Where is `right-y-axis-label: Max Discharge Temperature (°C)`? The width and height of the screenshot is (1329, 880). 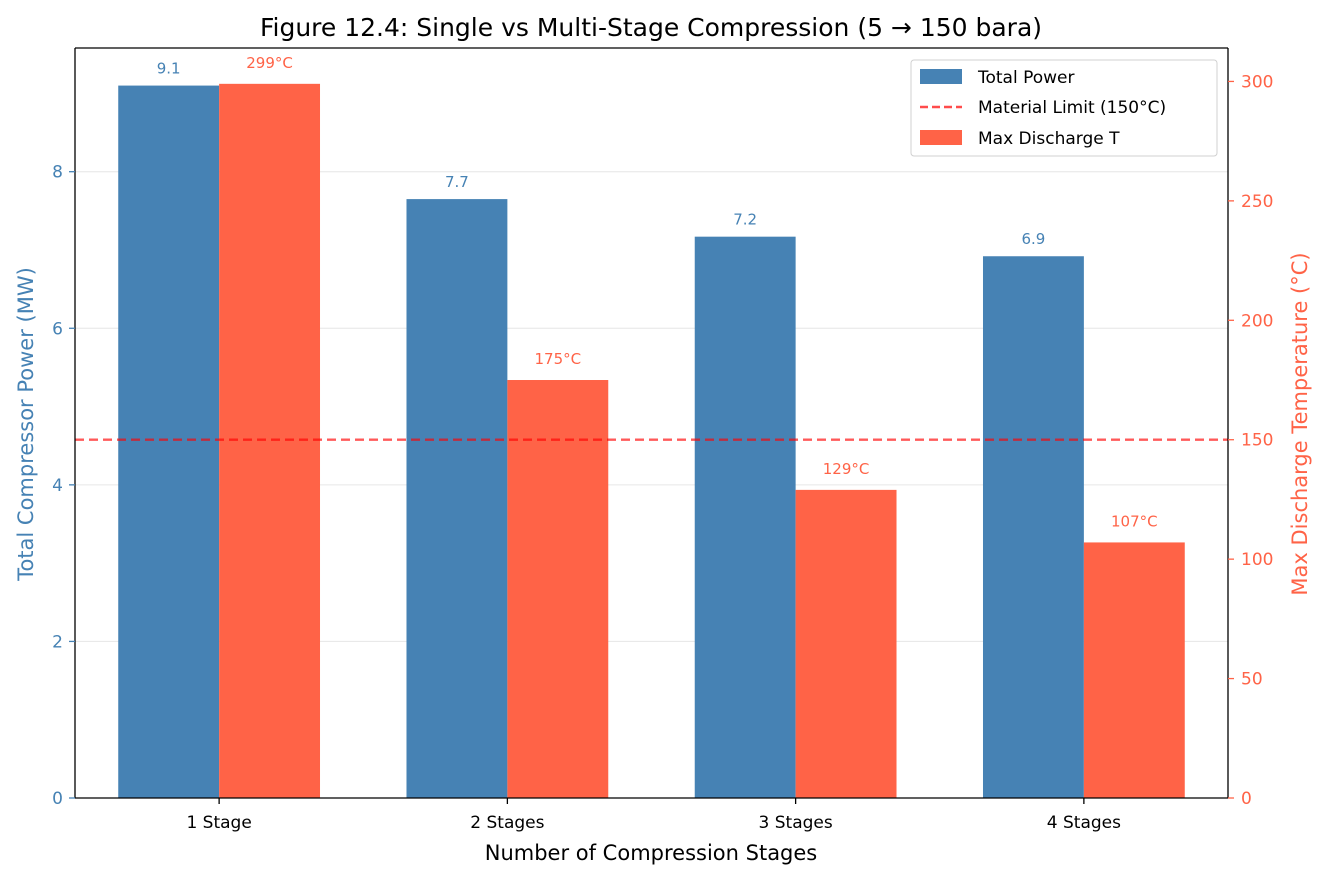 right-y-axis-label: Max Discharge Temperature (°C) is located at coordinates (1300, 423).